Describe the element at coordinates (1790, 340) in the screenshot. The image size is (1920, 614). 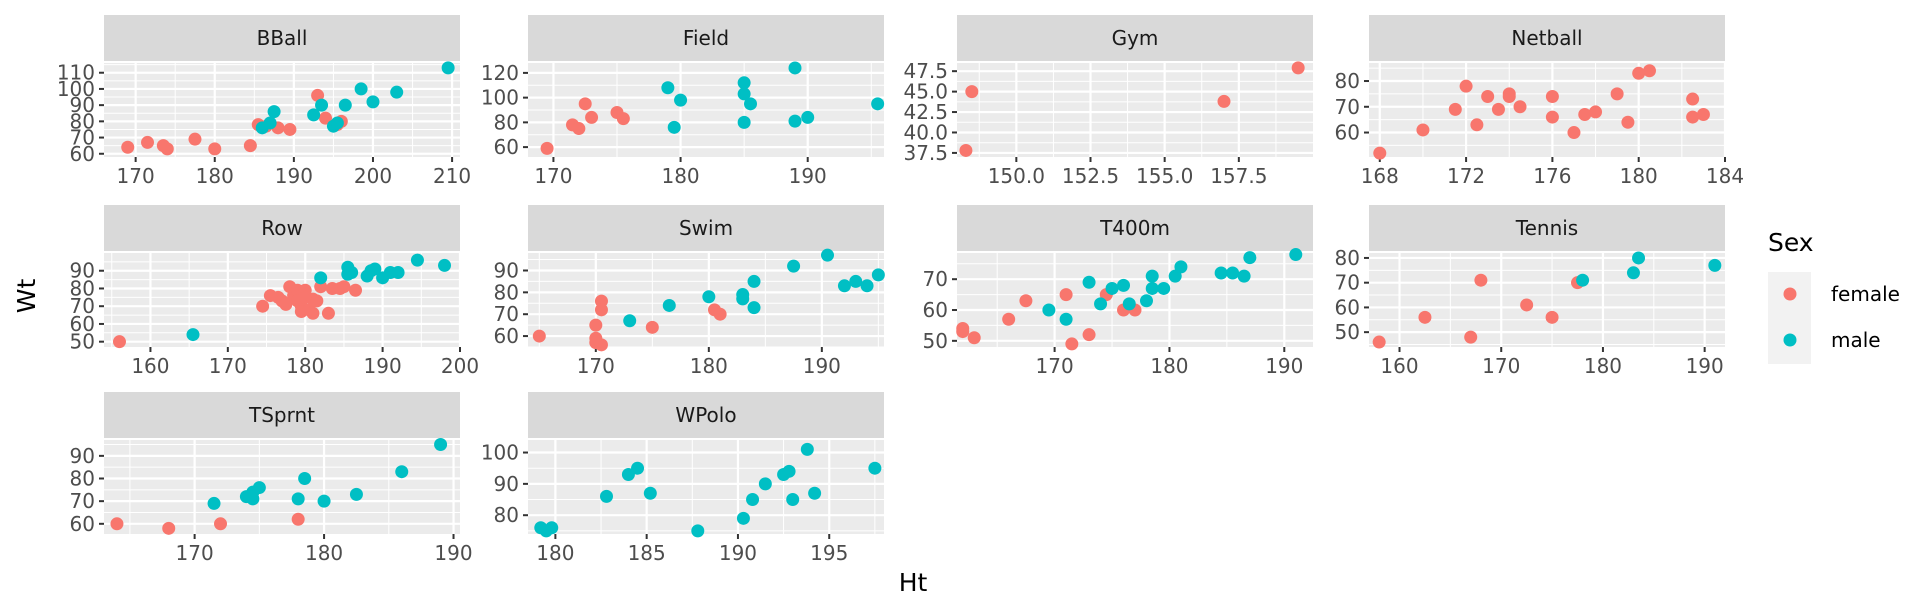
I see `legend-key-male` at that location.